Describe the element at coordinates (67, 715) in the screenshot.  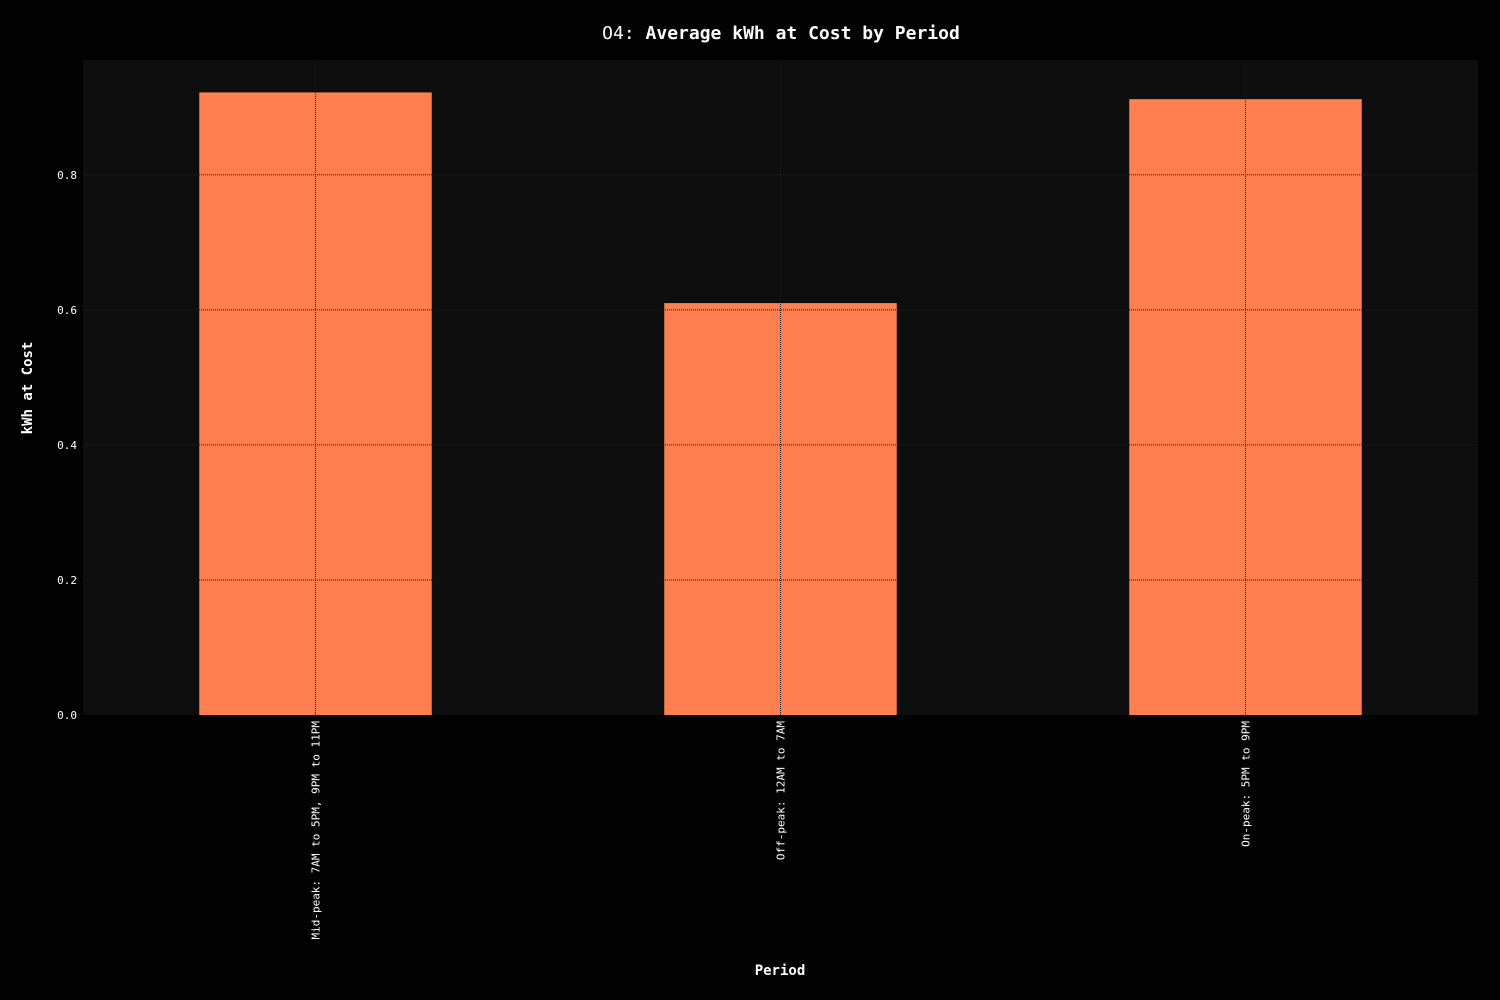
I see `y-tick-label: 0.0` at that location.